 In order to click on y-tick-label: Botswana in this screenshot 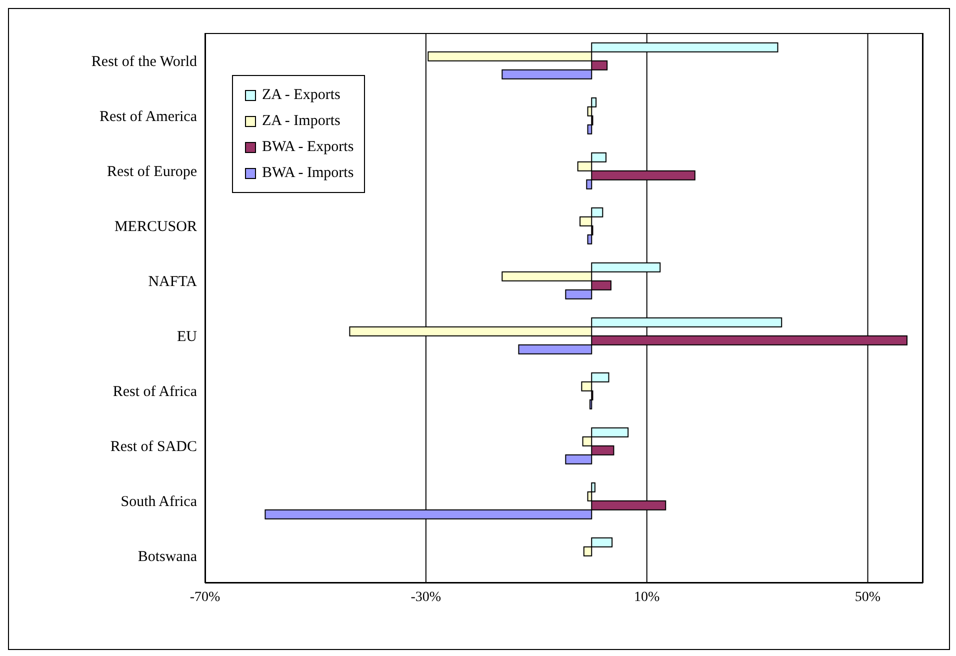, I will do `click(168, 556)`.